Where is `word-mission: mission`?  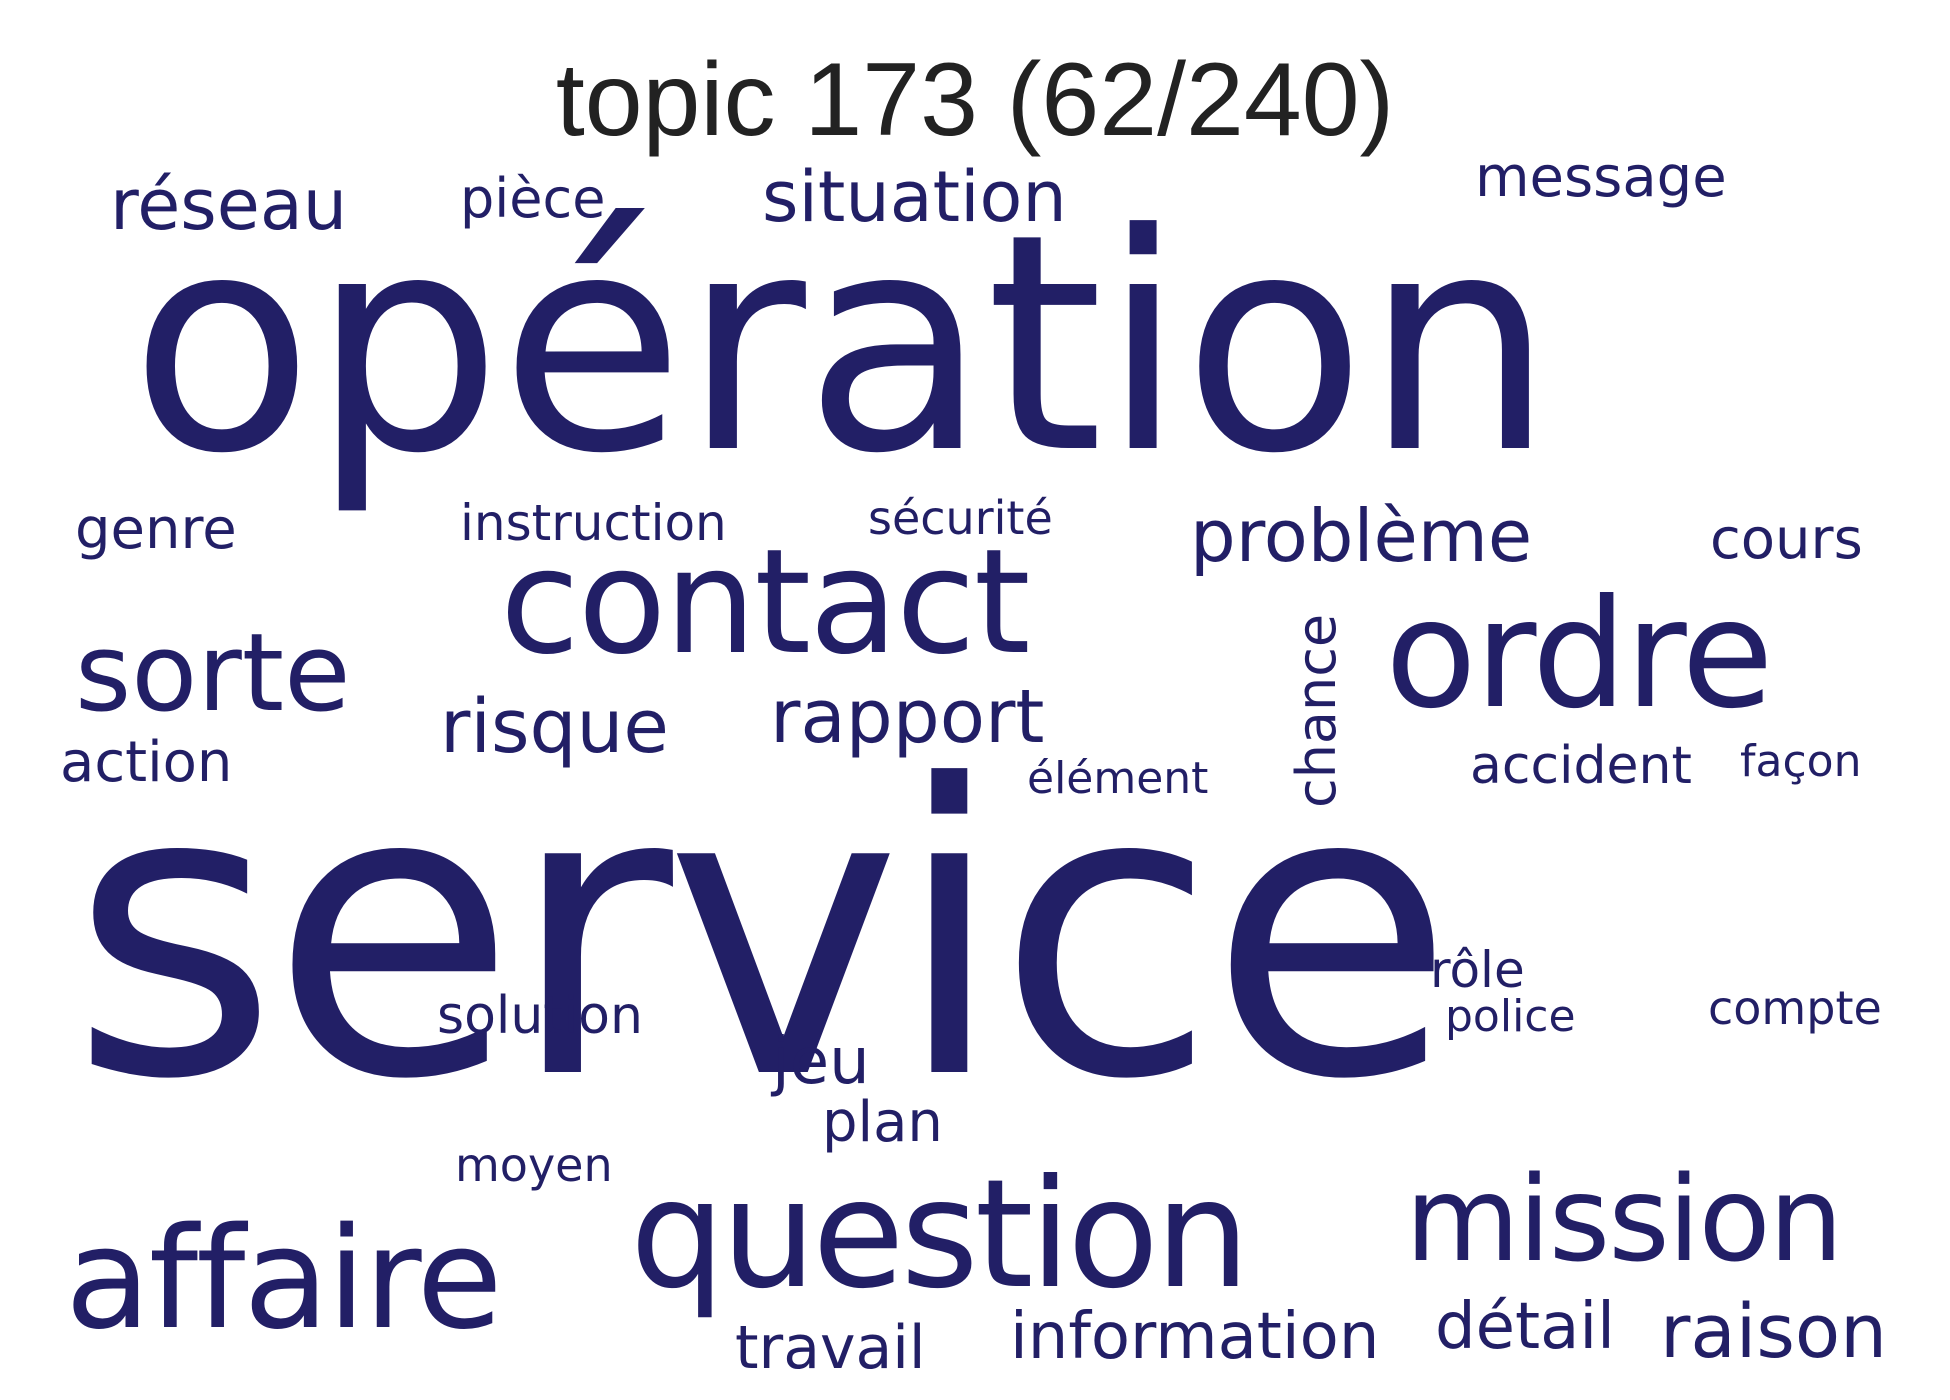 word-mission: mission is located at coordinates (1624, 1219).